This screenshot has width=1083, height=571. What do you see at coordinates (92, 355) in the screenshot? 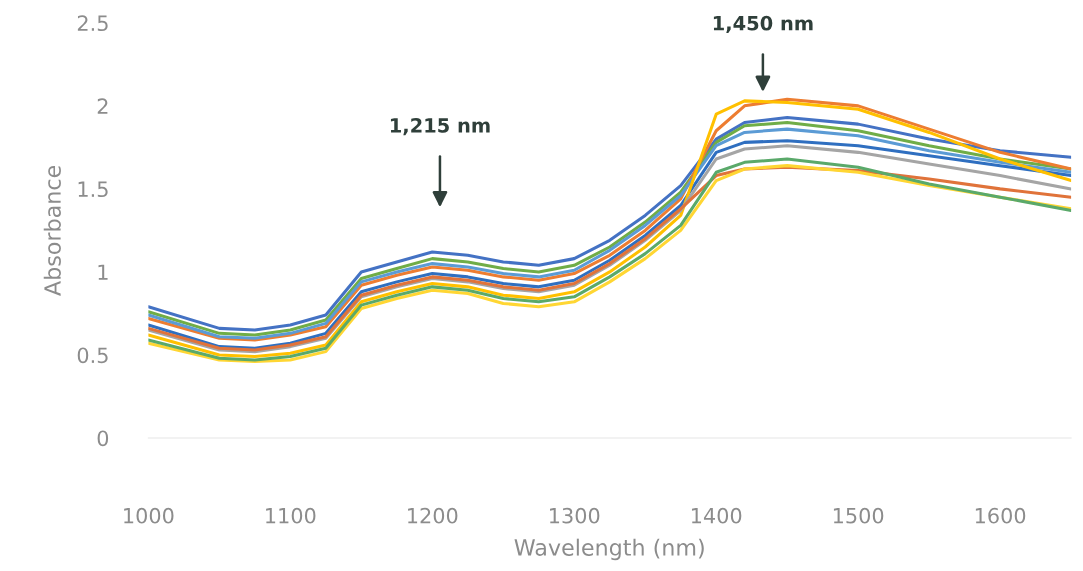
I see `y-tick-label: 0.5` at bounding box center [92, 355].